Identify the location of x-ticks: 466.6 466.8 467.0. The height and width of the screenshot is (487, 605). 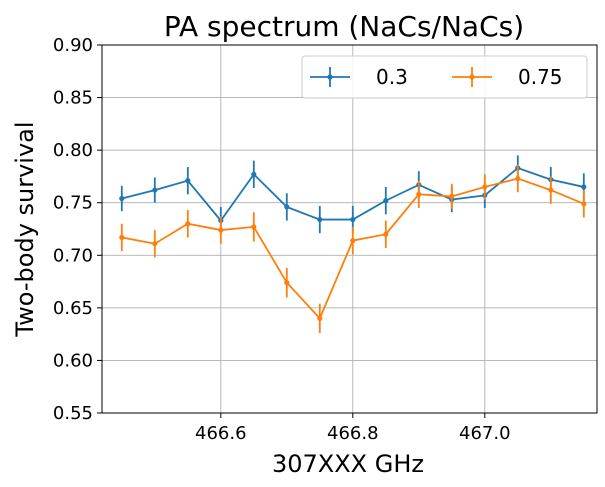
(353, 428).